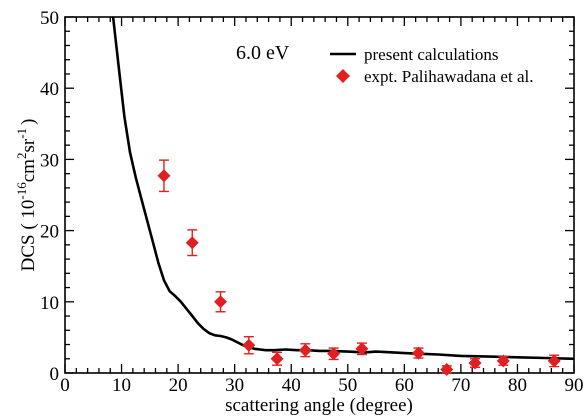  Describe the element at coordinates (28, 145) in the screenshot. I see `y-title-sr: sr` at that location.